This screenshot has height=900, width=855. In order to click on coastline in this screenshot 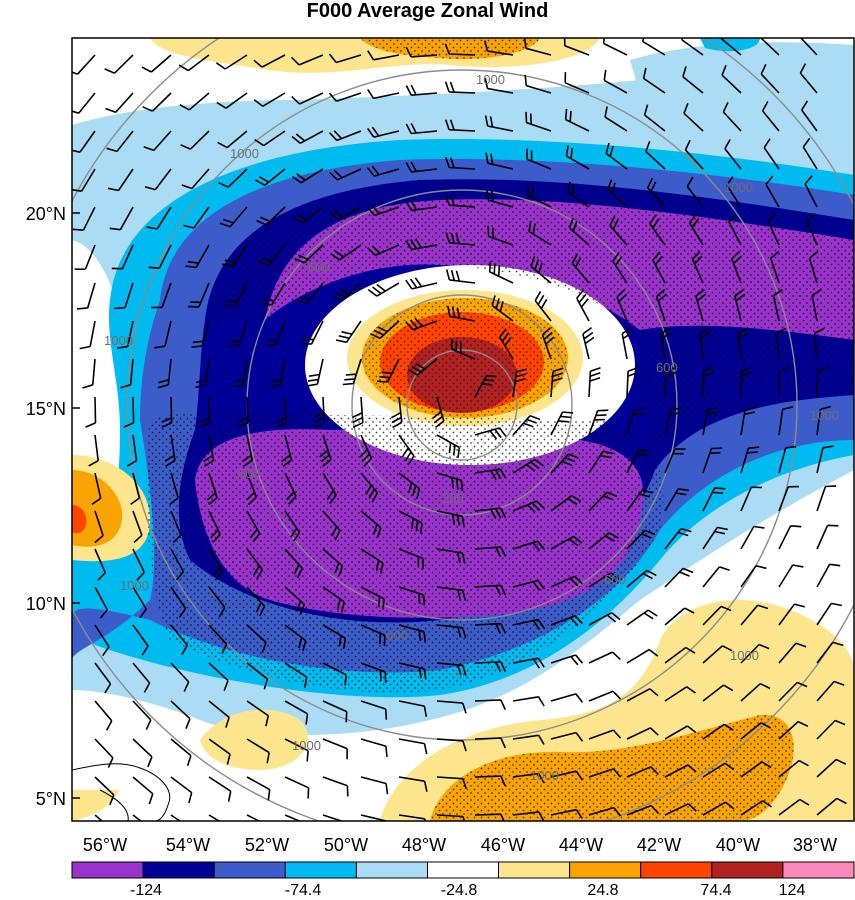, I will do `click(121, 792)`.